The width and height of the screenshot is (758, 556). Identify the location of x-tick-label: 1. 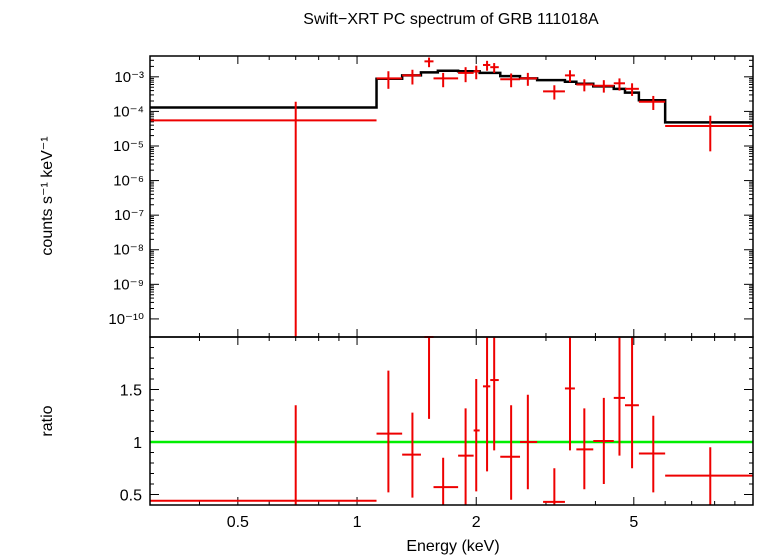
(357, 522).